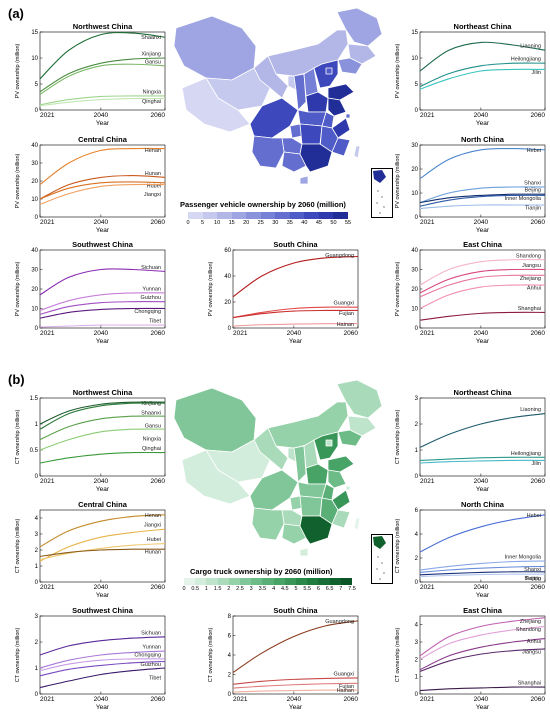 Image resolution: width=550 pixels, height=719 pixels. Describe the element at coordinates (359, 399) in the screenshot. I see `map-region-heilongjiang` at that location.